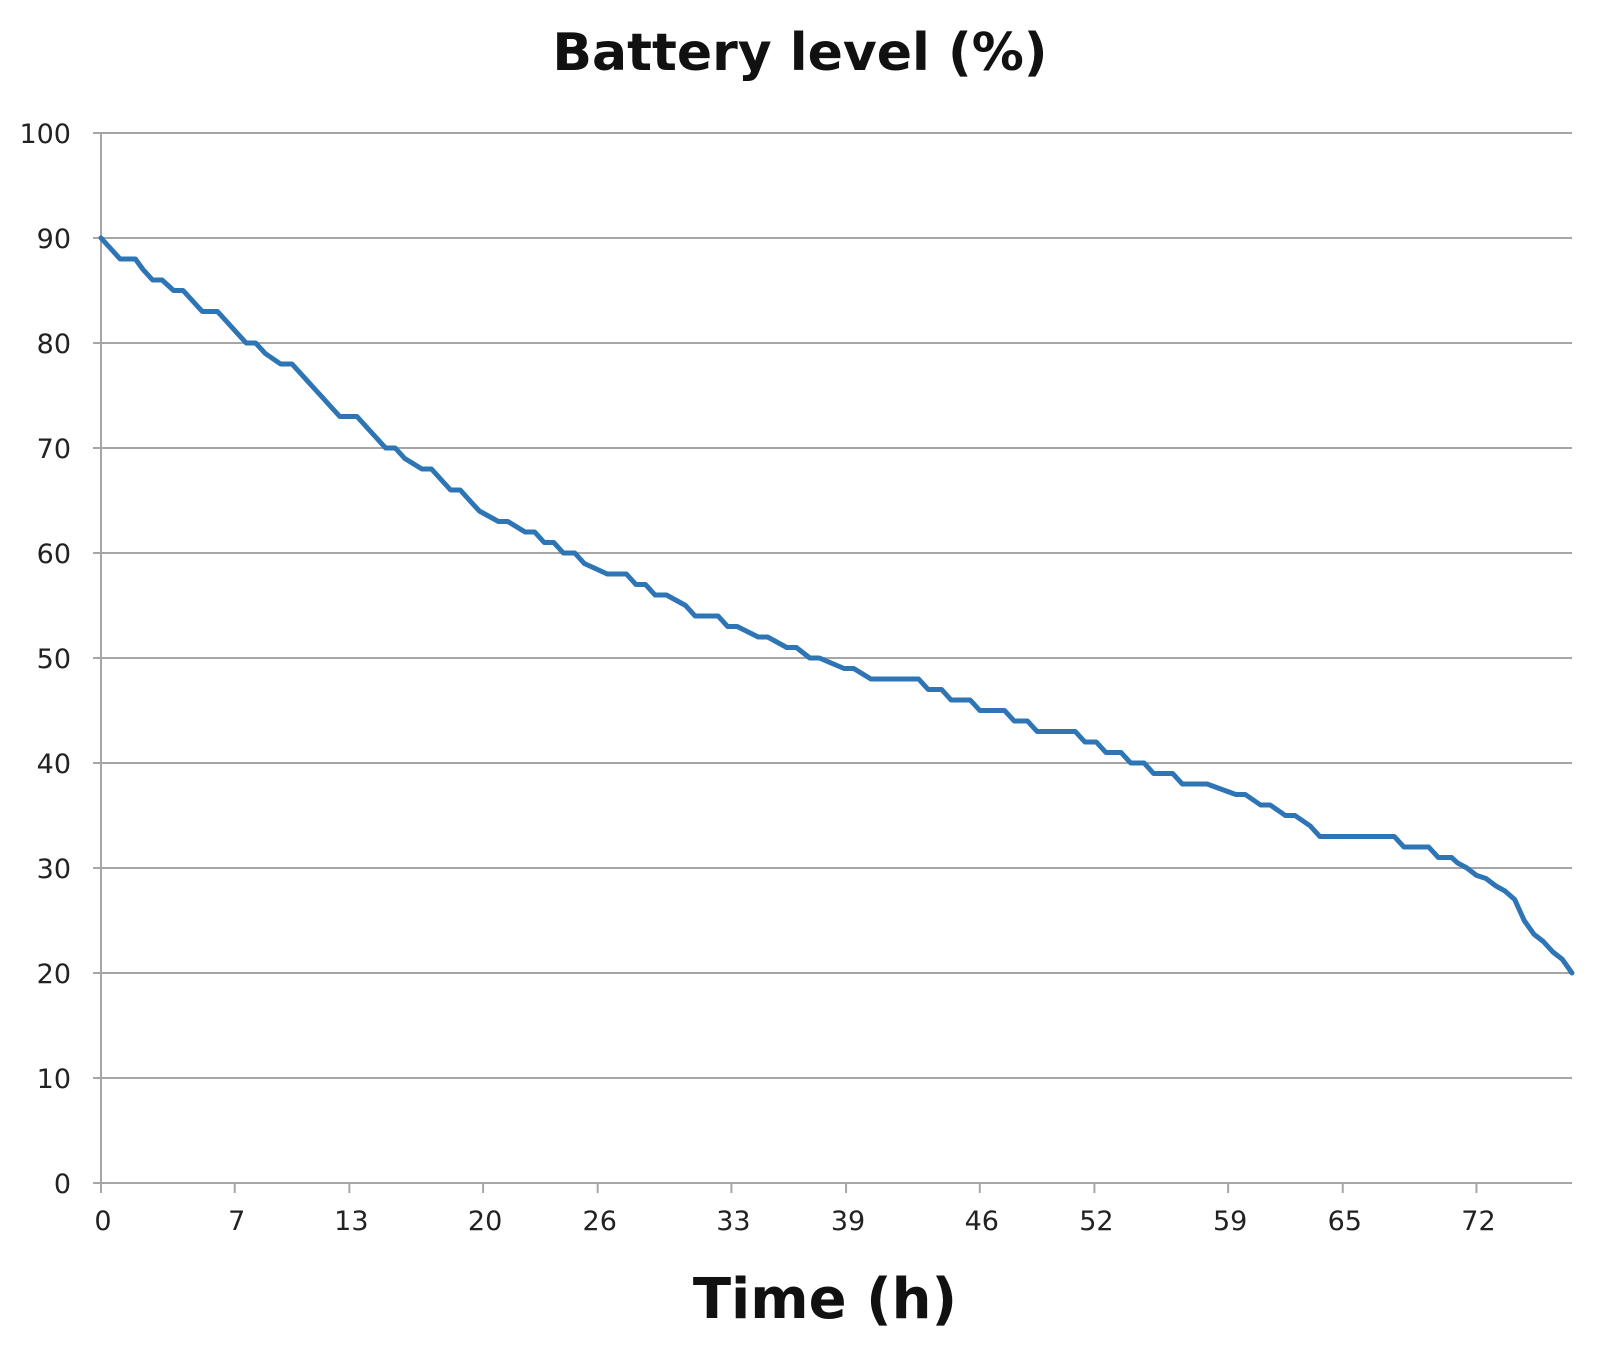  Describe the element at coordinates (236, 1221) in the screenshot. I see `x-tick-label: 7` at that location.